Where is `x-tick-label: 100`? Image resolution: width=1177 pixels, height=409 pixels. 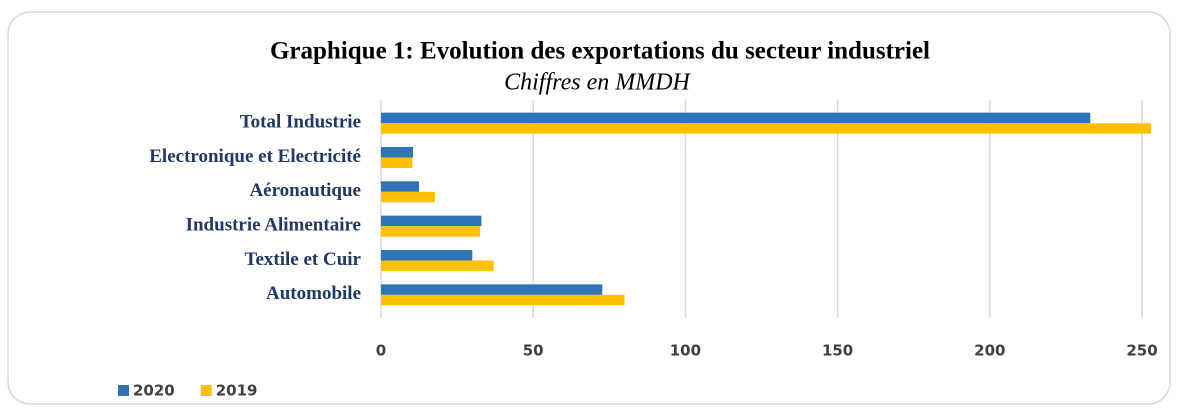
x-tick-label: 100 is located at coordinates (685, 351).